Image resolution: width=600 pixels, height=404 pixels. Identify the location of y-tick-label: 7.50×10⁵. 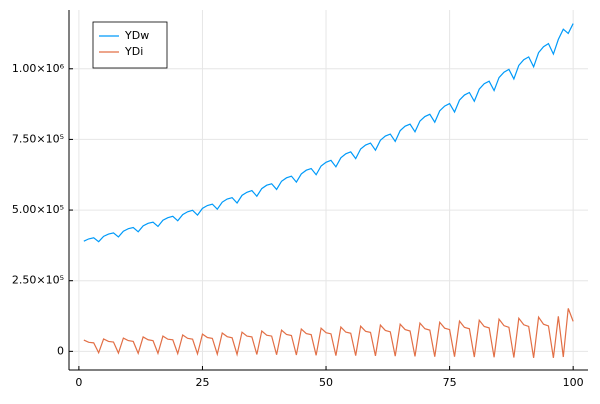
(38, 138).